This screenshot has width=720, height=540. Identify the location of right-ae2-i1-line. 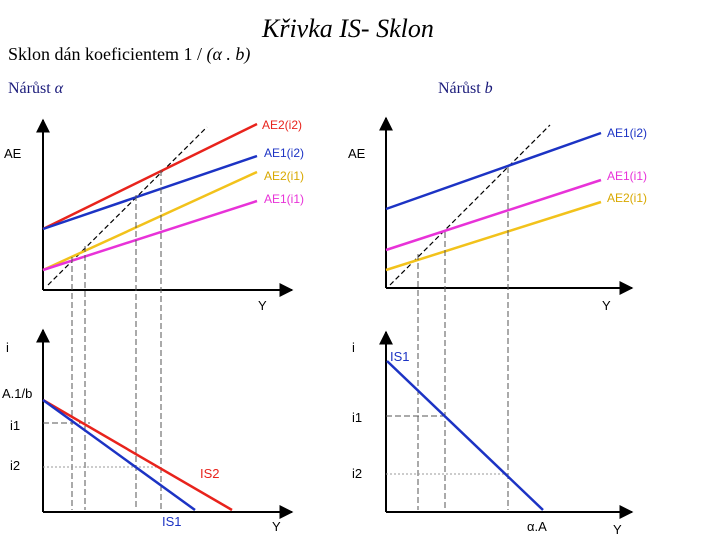
(493, 236).